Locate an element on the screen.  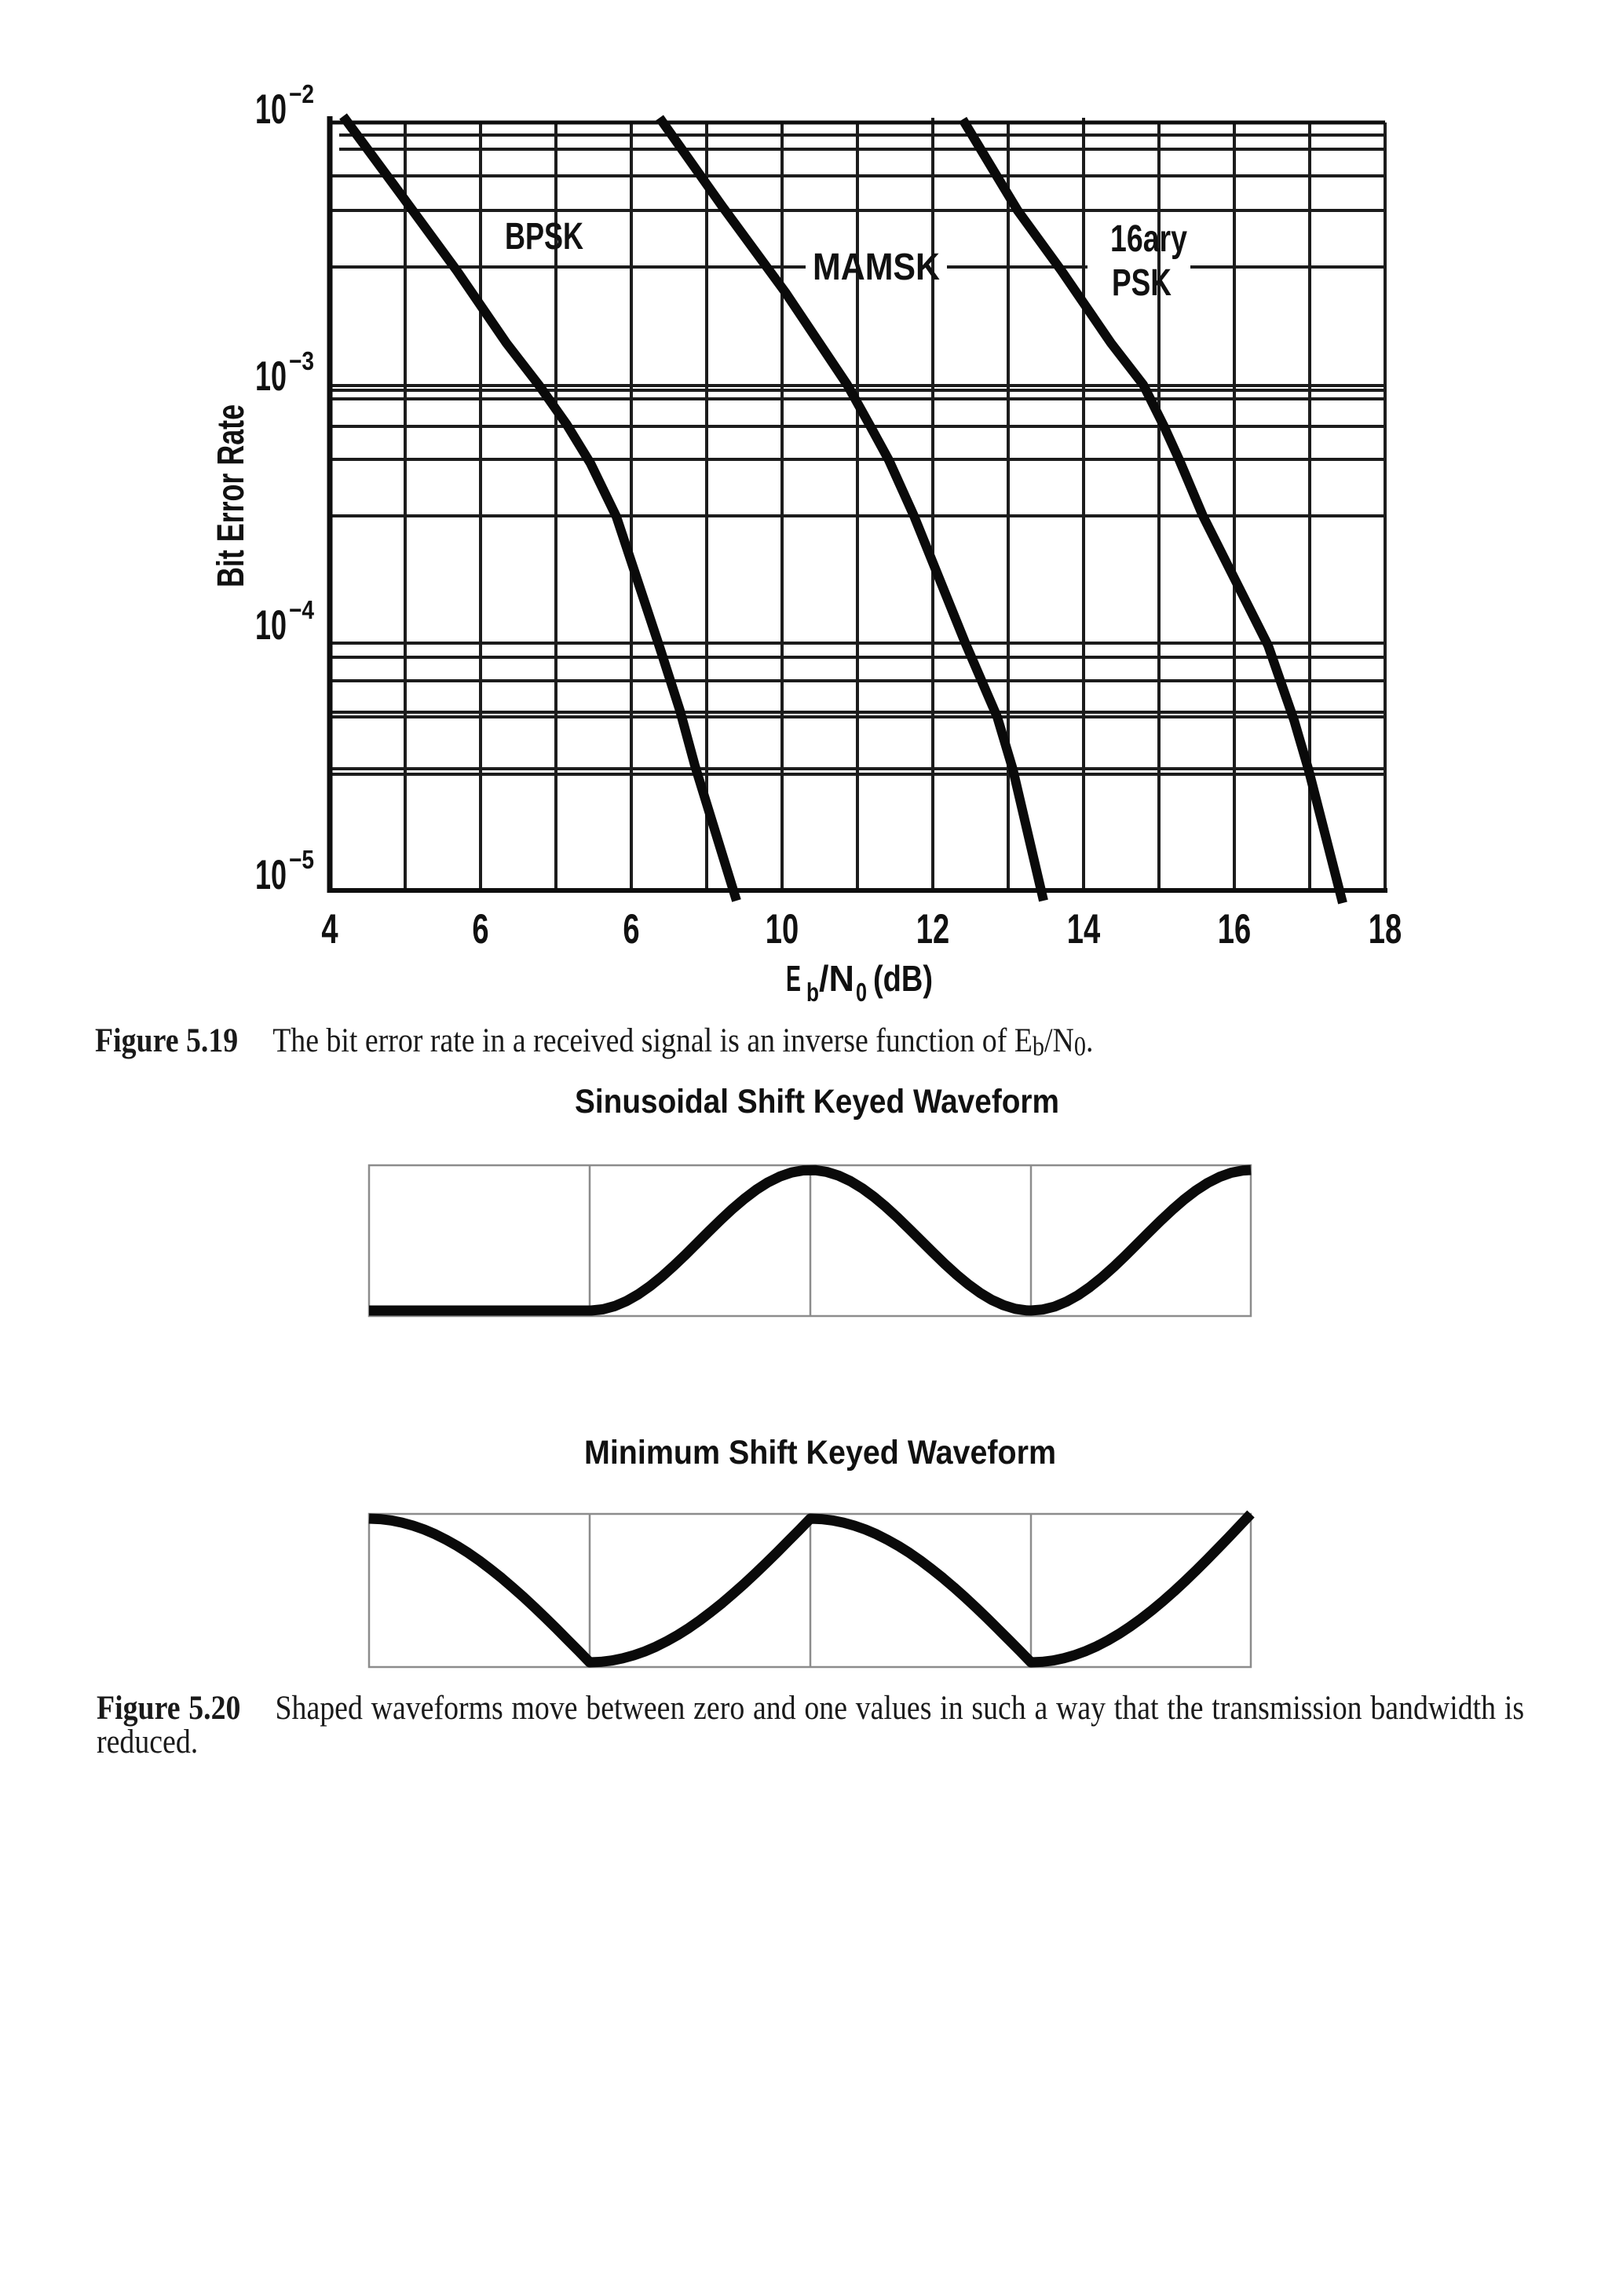
svg-text: 4 is located at coordinates (329, 928).